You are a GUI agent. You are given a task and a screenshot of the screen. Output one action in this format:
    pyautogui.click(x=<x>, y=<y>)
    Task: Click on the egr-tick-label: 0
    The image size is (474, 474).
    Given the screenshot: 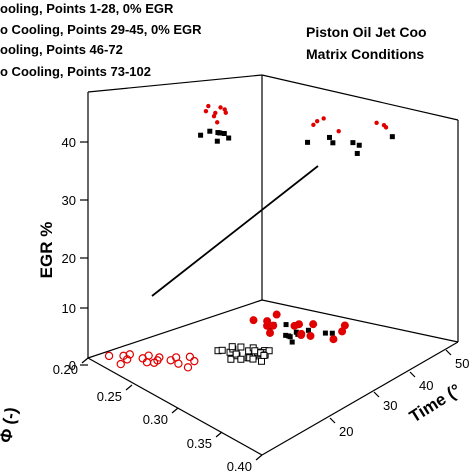 What is the action you would take?
    pyautogui.click(x=72, y=365)
    